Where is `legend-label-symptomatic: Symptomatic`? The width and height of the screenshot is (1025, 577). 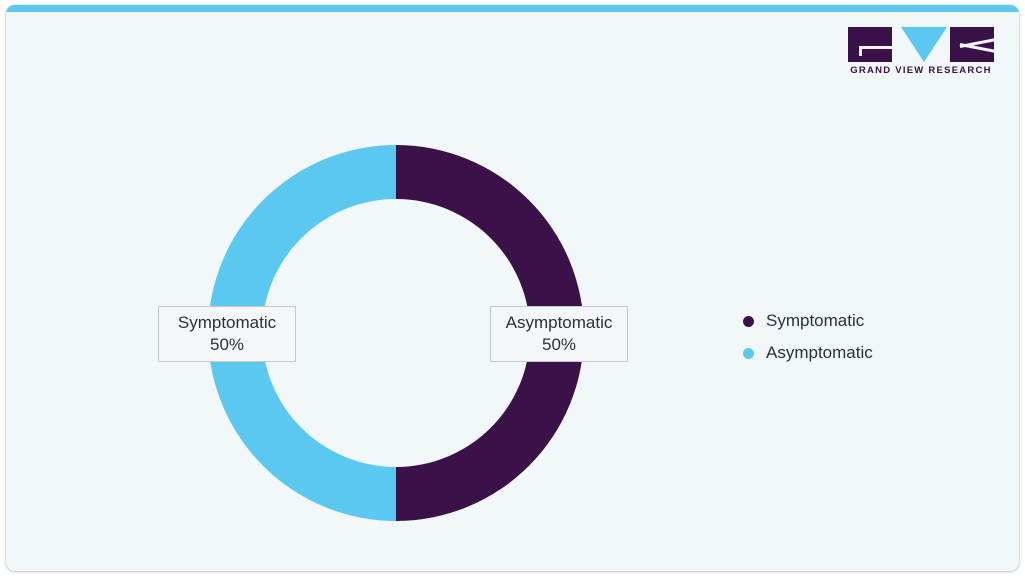
legend-label-symptomatic: Symptomatic is located at coordinates (815, 320).